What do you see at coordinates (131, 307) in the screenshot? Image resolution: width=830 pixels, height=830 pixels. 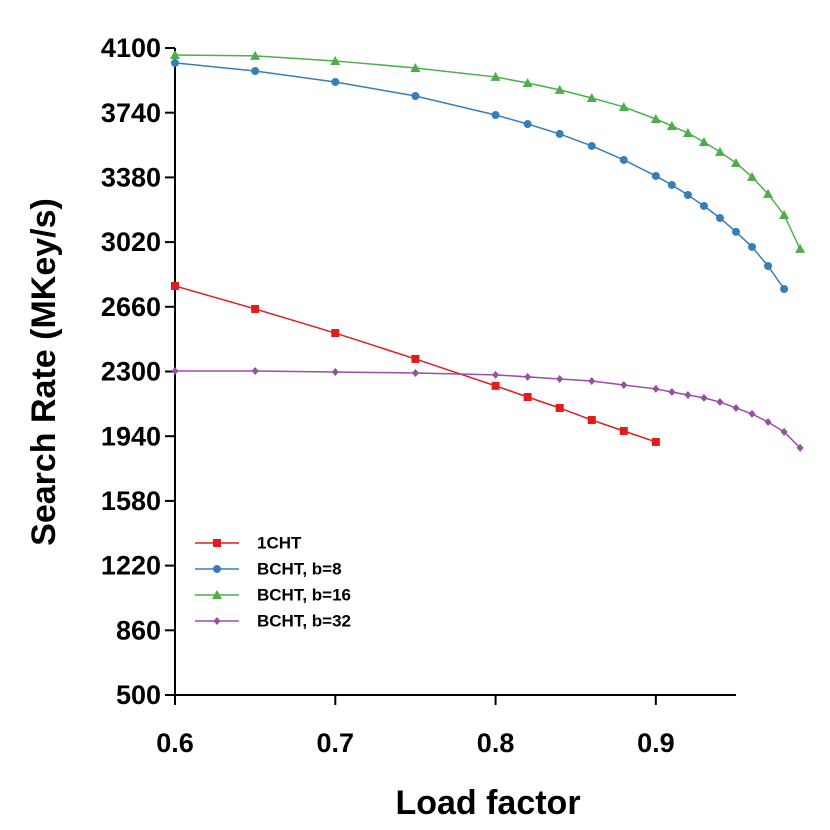 I see `y-tick-label: 2660` at bounding box center [131, 307].